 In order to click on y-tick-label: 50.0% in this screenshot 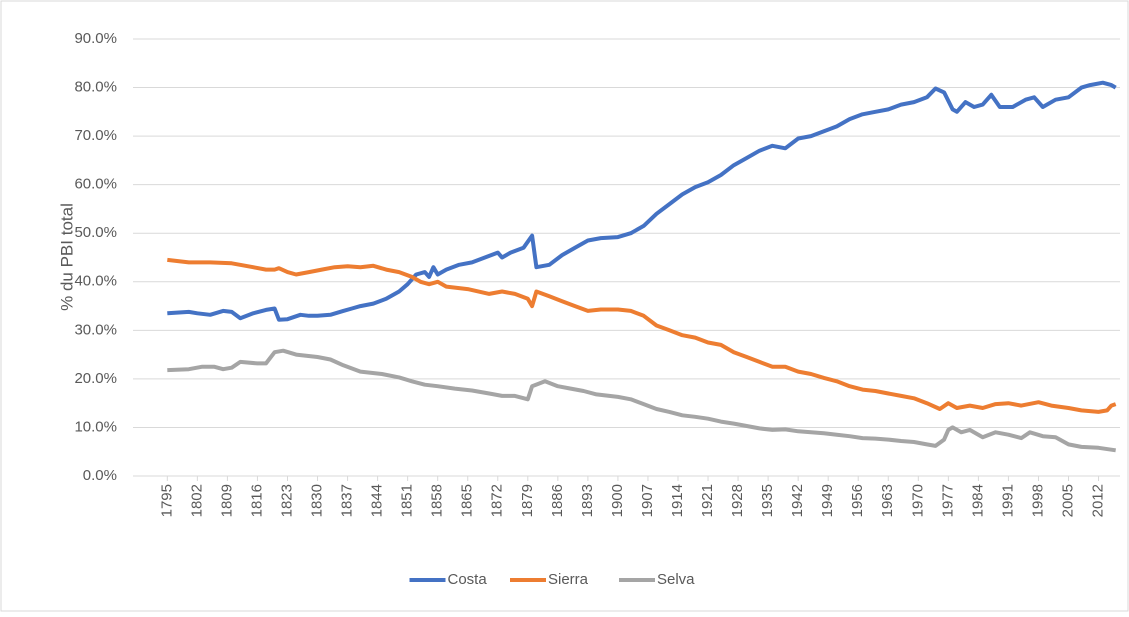, I will do `click(95, 232)`.